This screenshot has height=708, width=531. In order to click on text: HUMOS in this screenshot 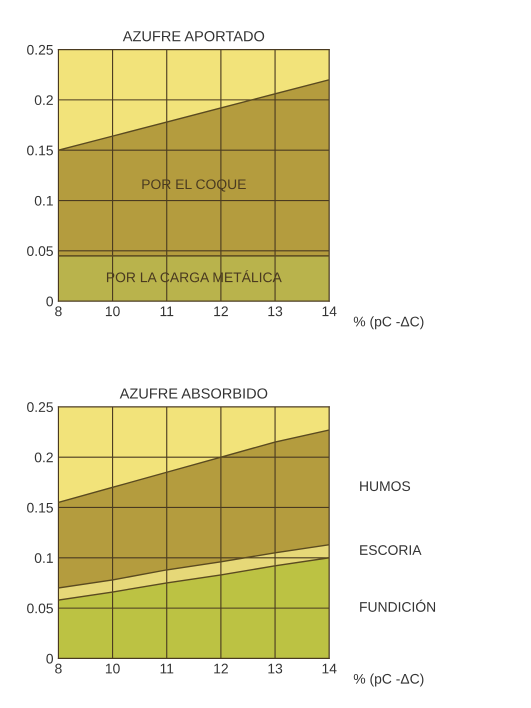, I will do `click(385, 486)`.